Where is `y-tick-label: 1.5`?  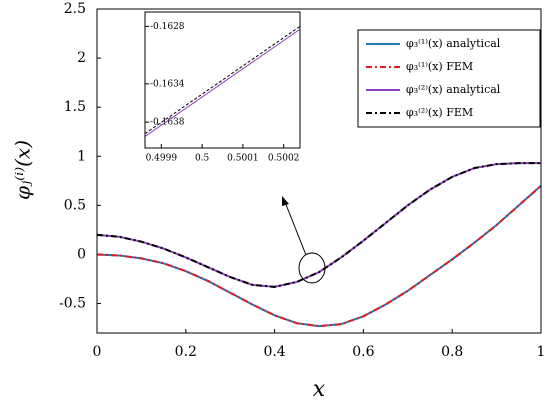
y-tick-label: 1.5 is located at coordinates (75, 107).